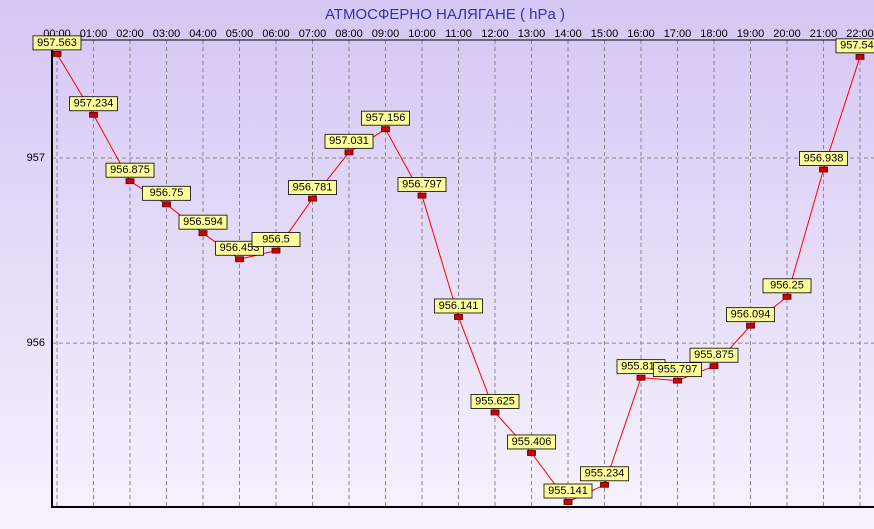 The height and width of the screenshot is (529, 874). I want to click on data-label: 956.75, so click(167, 193).